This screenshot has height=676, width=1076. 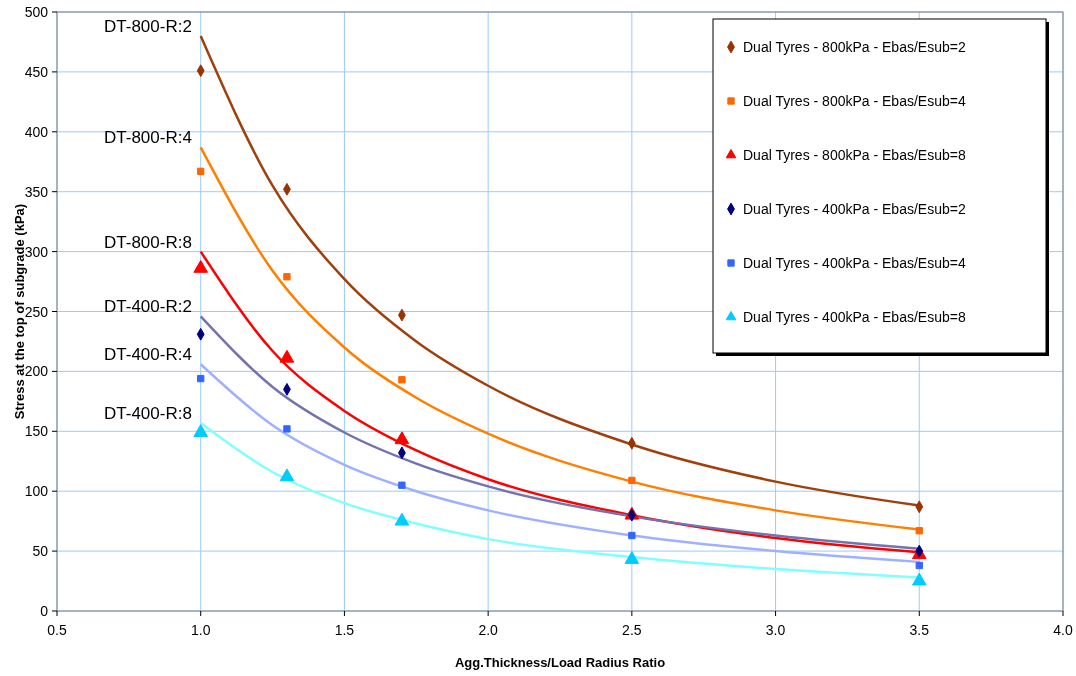 I want to click on x-tick-label: 1.5, so click(x=344, y=630).